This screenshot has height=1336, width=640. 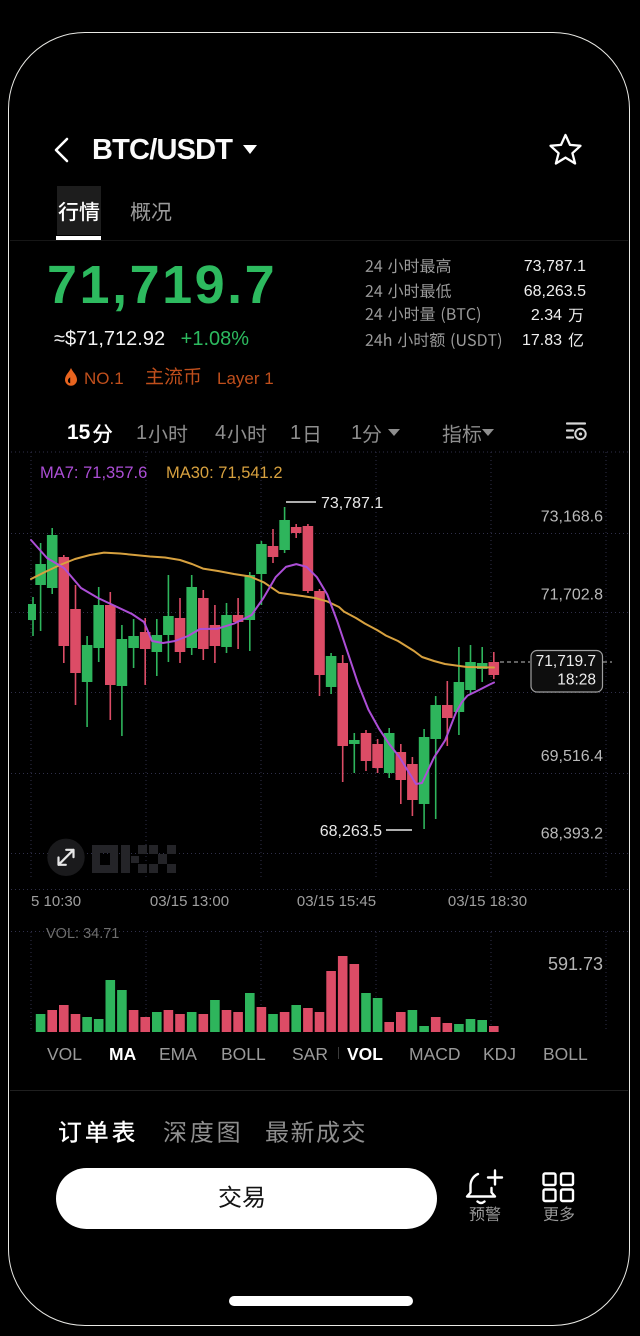 What do you see at coordinates (336, 901) in the screenshot?
I see `svg-text: 03/15 15:45` at bounding box center [336, 901].